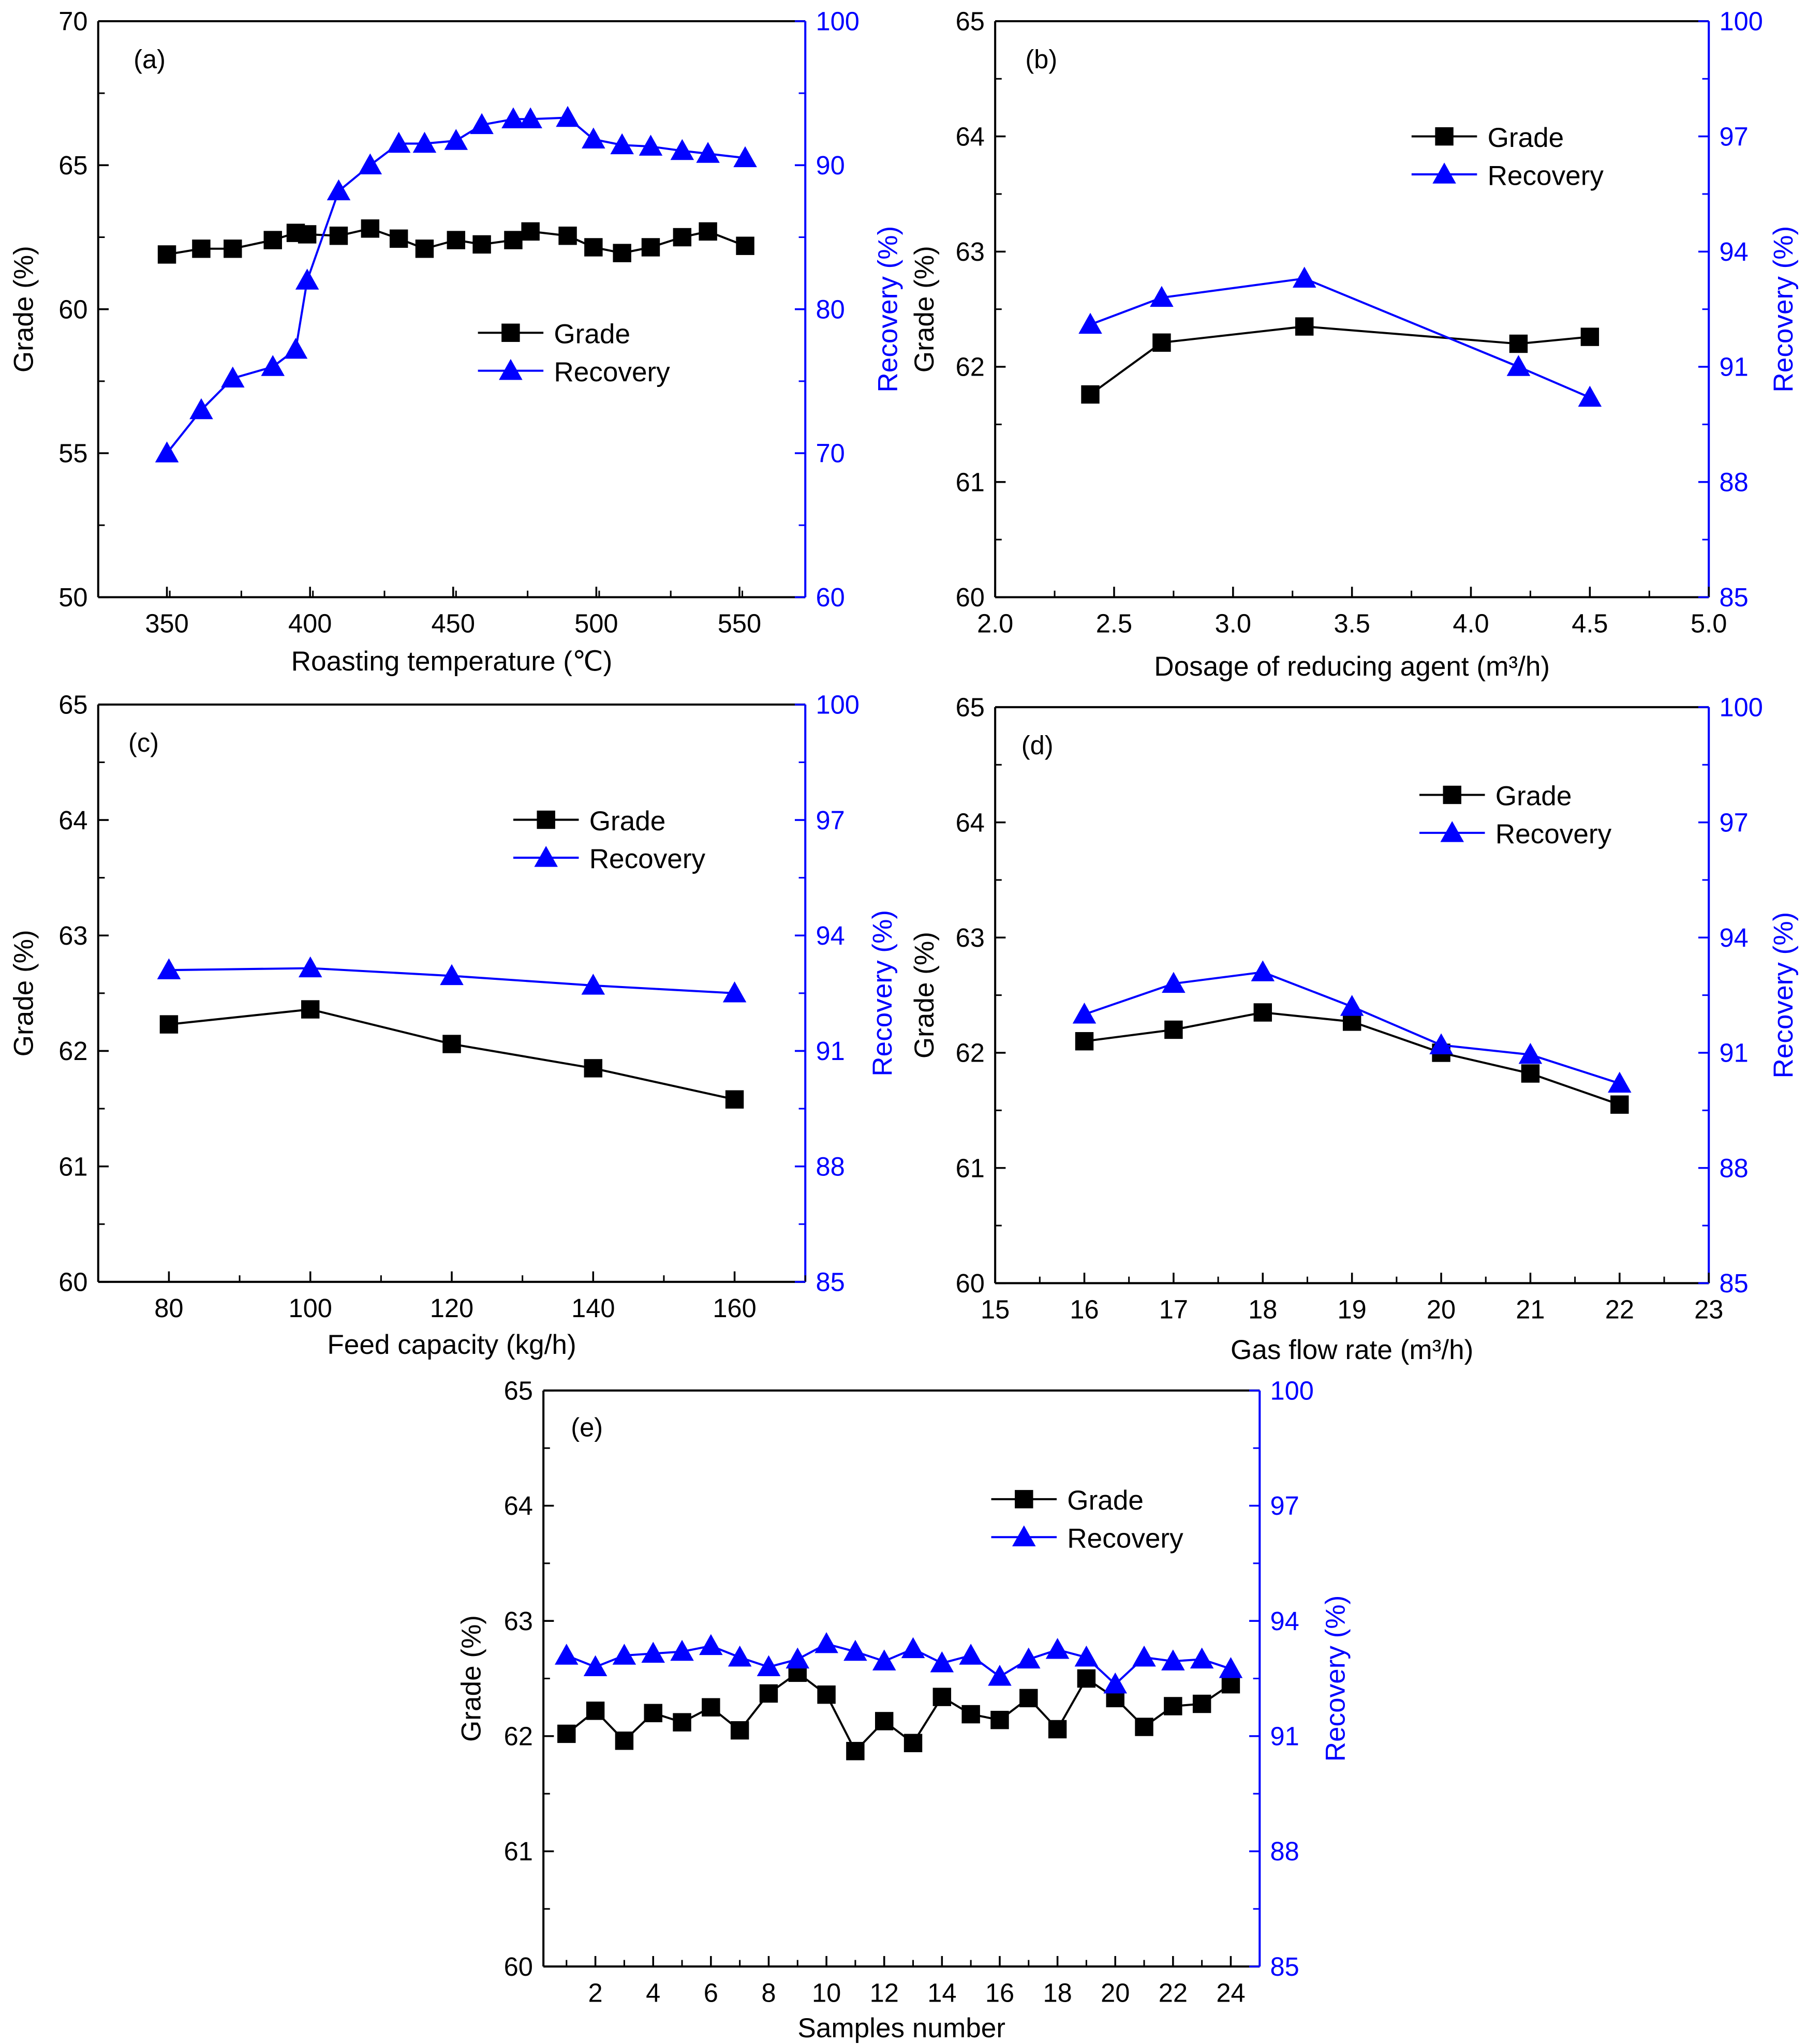 Image resolution: width=1807 pixels, height=2044 pixels. Describe the element at coordinates (150, 59) in the screenshot. I see `panel-tag: (a)` at that location.